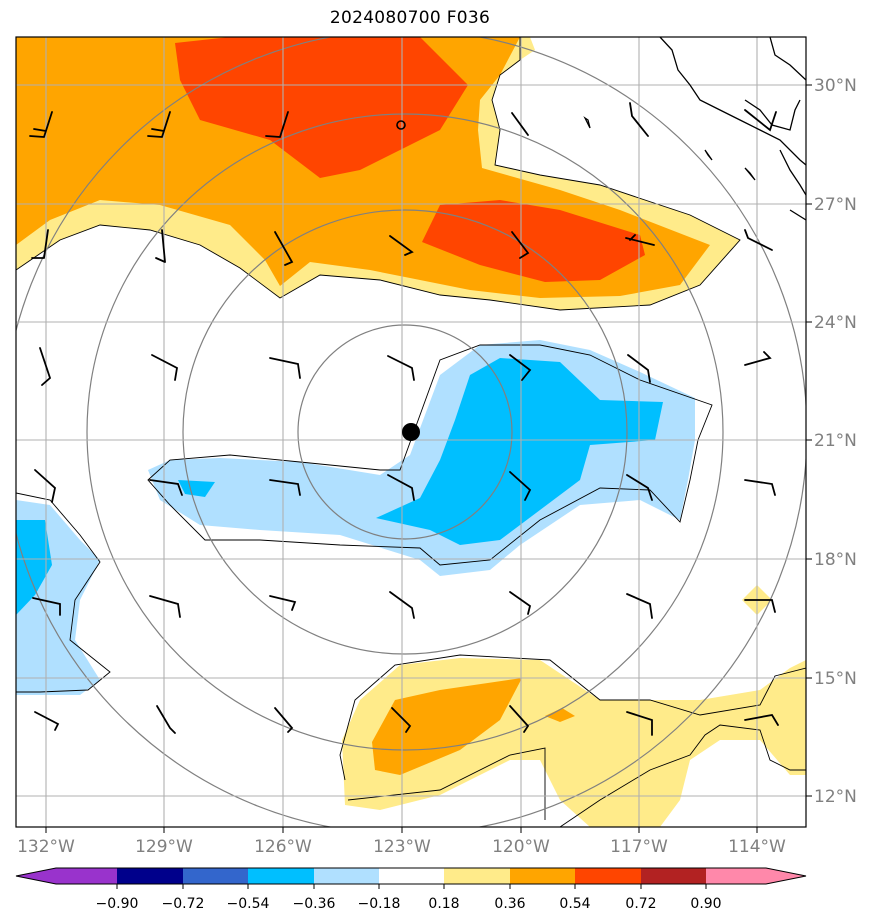  Describe the element at coordinates (757, 847) in the screenshot. I see `lon-label: 114°W` at that location.